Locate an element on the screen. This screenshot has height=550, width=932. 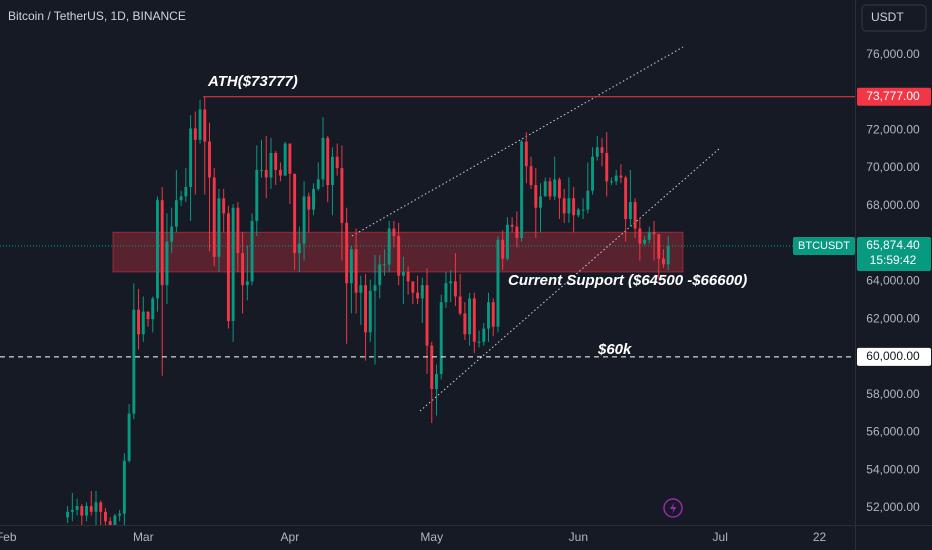
symbol-box is located at coordinates (824, 245).